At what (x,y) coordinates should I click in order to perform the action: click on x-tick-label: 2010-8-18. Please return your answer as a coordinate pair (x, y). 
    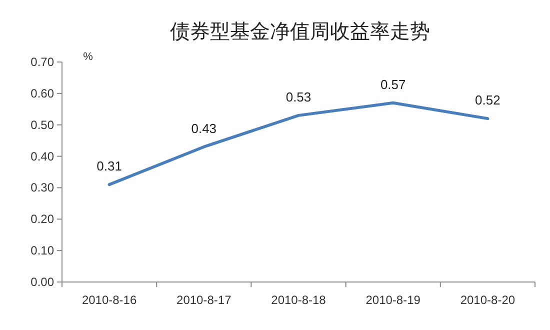
    Looking at the image, I should click on (298, 300).